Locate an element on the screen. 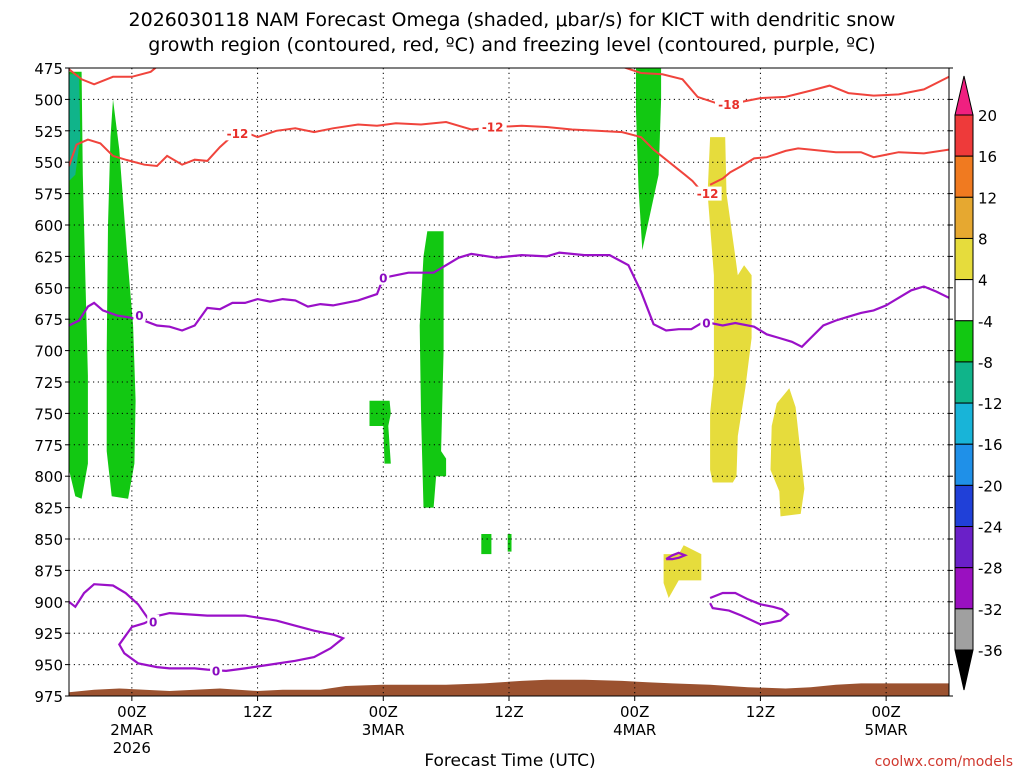 The width and height of the screenshot is (1024, 768). y-tick-label: 900 is located at coordinates (48, 603).